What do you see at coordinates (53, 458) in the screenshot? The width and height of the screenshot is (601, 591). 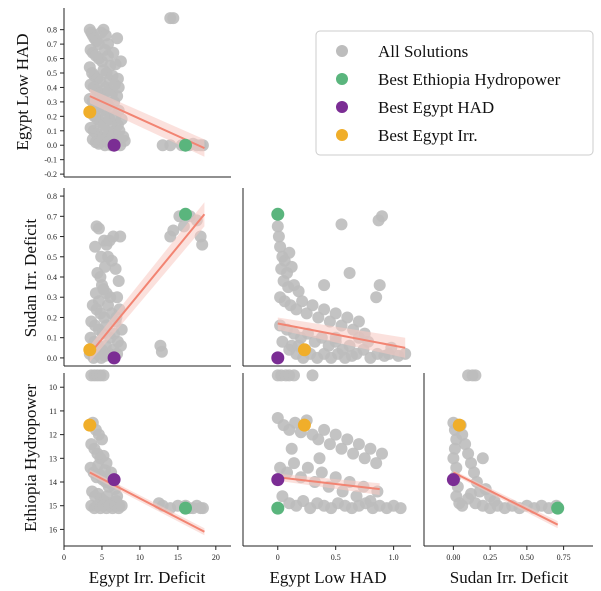 I see `y-tick-label: 13` at bounding box center [53, 458].